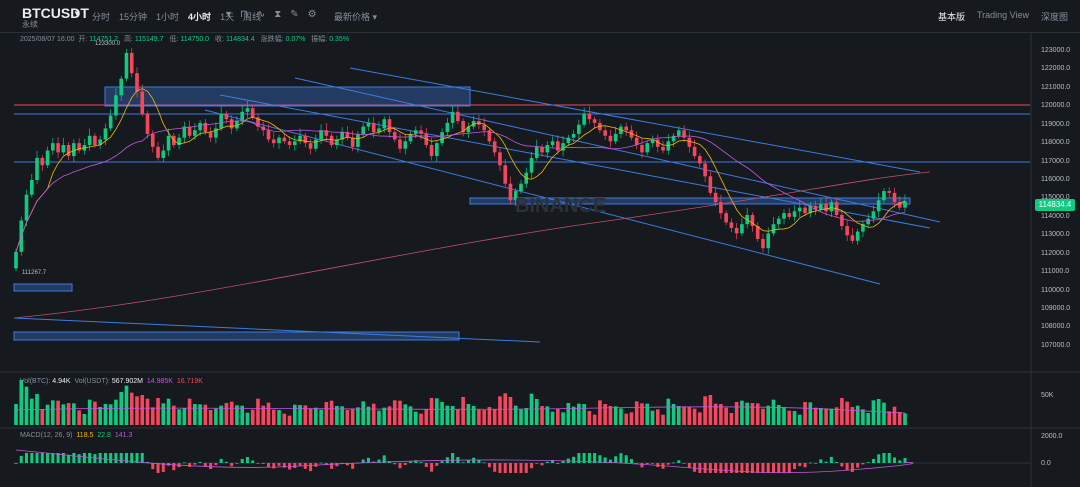 The width and height of the screenshot is (1080, 487). I want to click on tab-tradingview: Trading View, so click(1002, 15).